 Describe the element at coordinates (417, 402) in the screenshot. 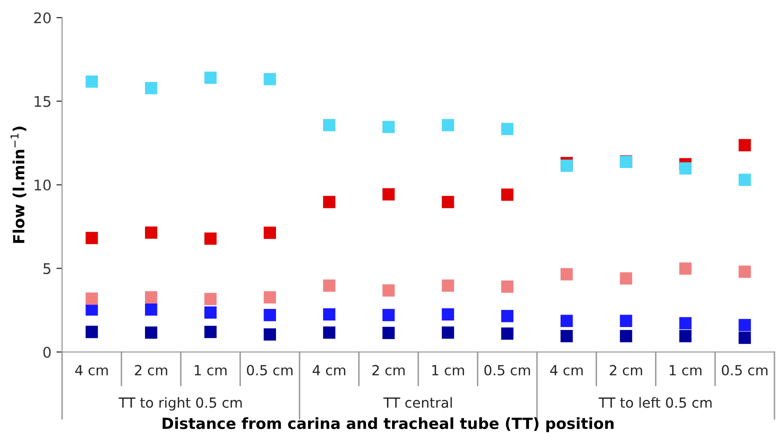

I see `text: TT central` at that location.